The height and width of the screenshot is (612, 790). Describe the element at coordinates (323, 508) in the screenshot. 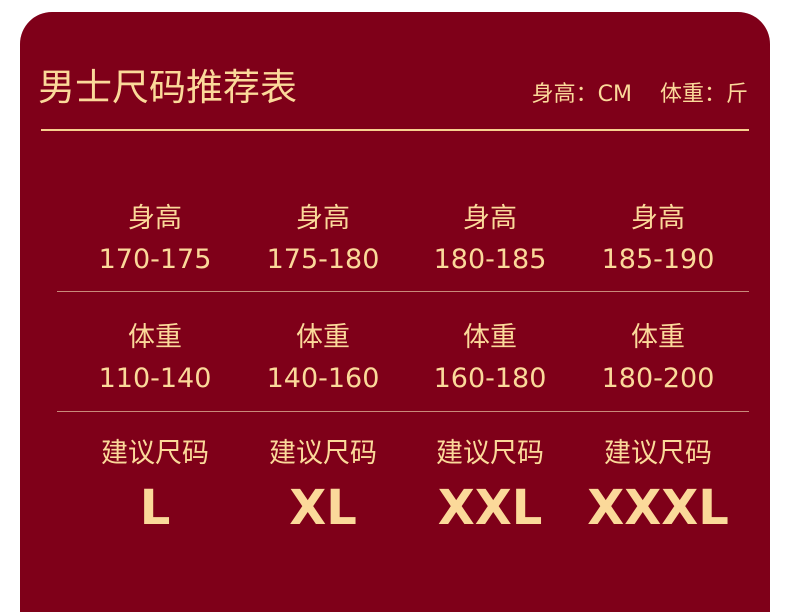

I see `size-value: XL` at that location.